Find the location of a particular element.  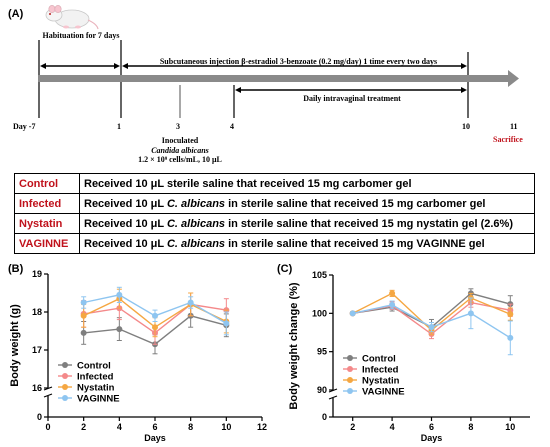

panel-c-label: (C) is located at coordinates (285, 269).